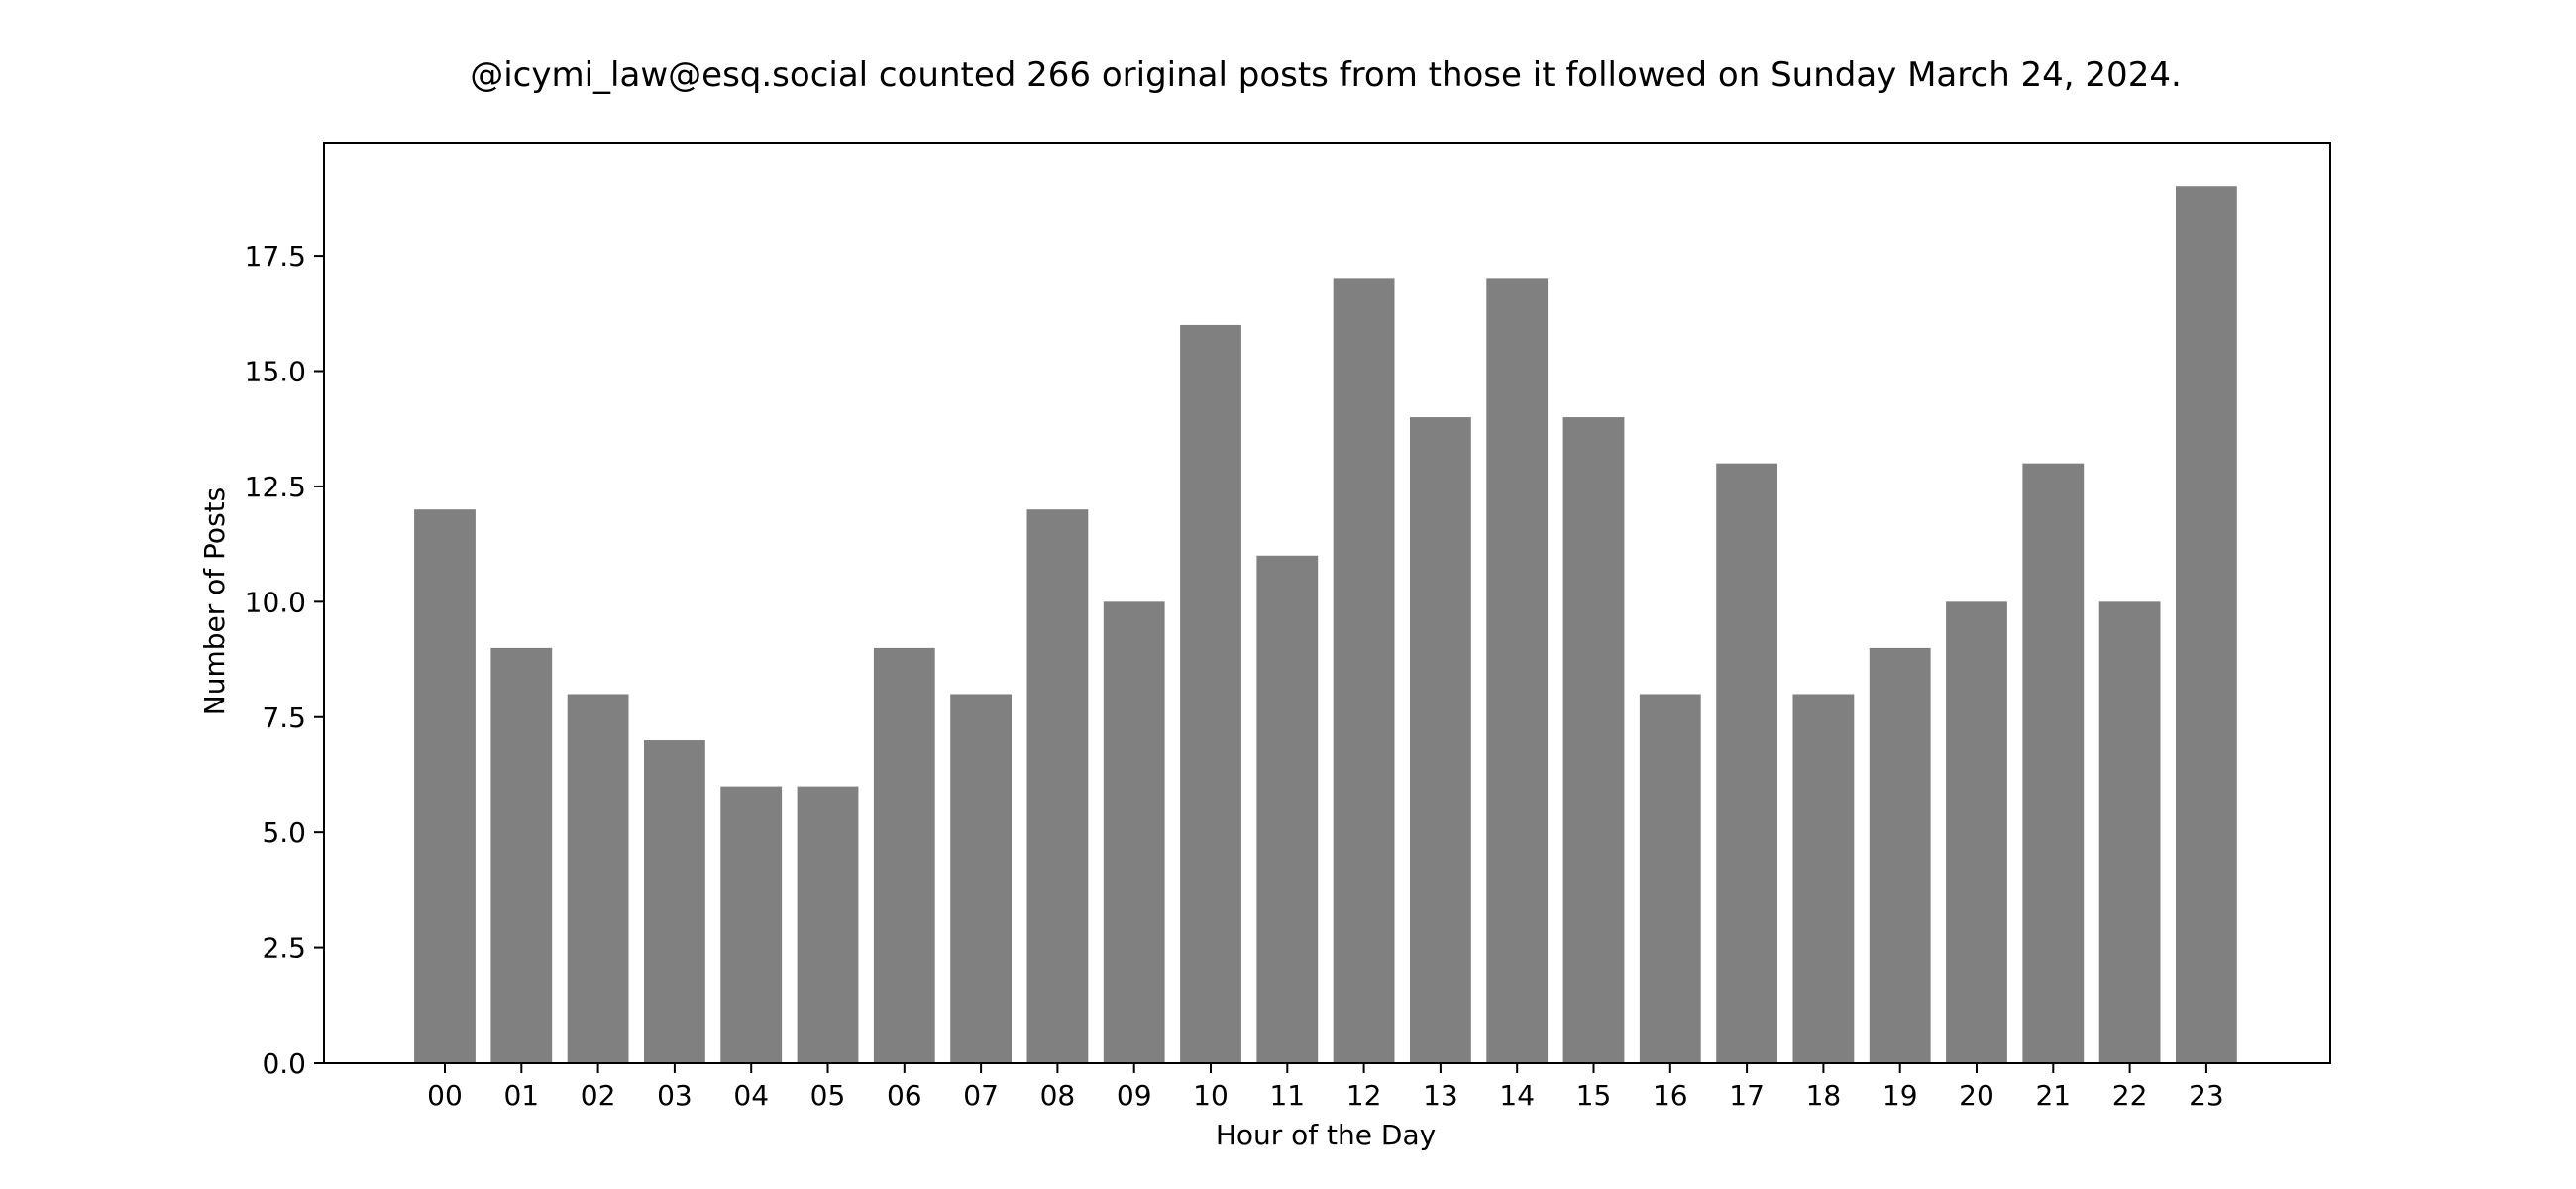  Describe the element at coordinates (2206, 1095) in the screenshot. I see `x-tick-label-23: 23` at that location.